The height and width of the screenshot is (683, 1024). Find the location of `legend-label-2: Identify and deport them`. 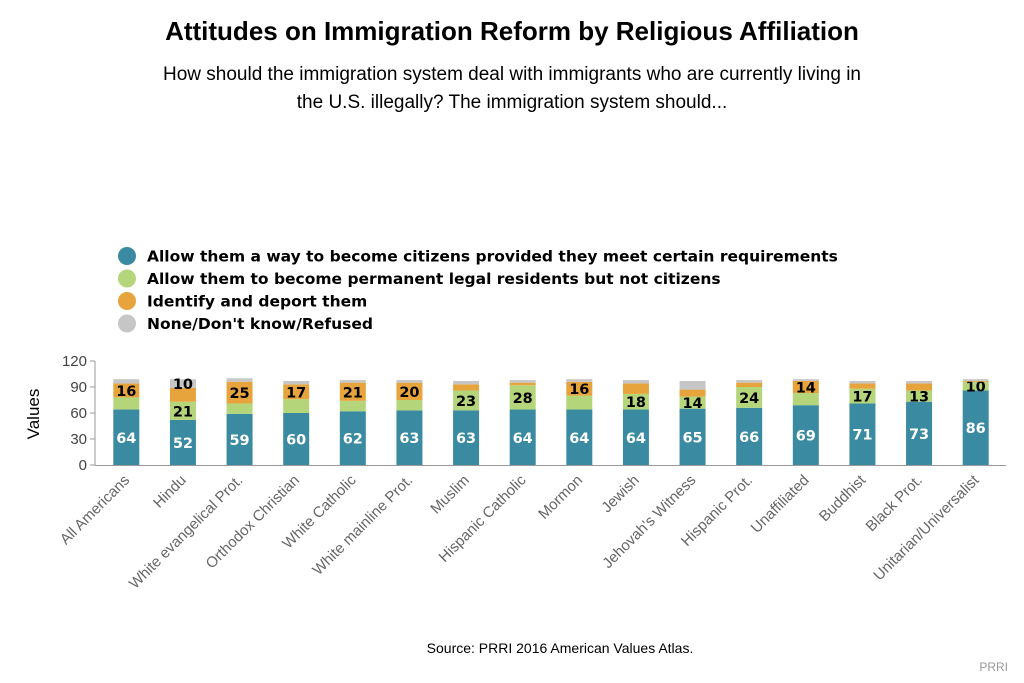

legend-label-2: Identify and deport them is located at coordinates (257, 302).